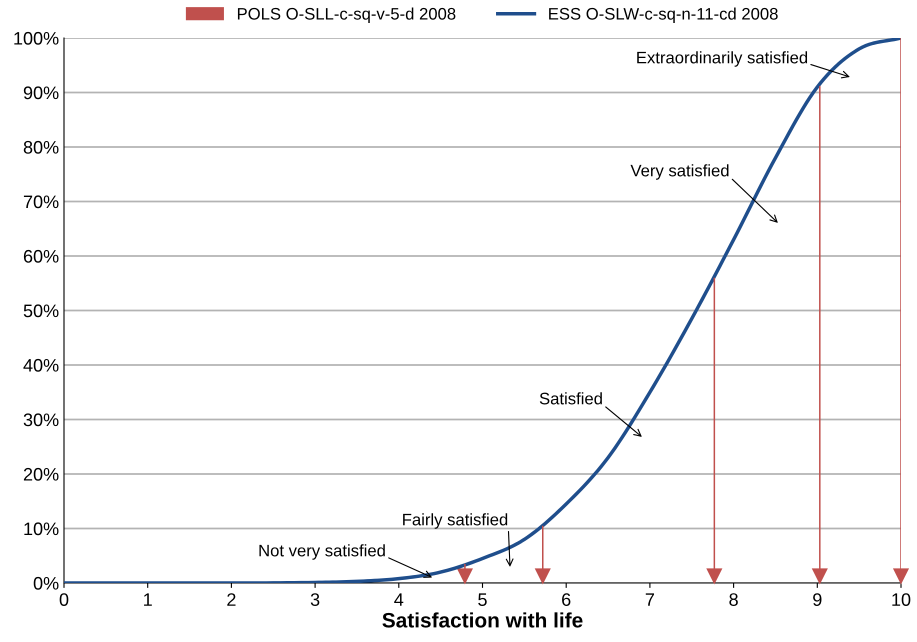 The width and height of the screenshot is (917, 642). I want to click on x-axis-title: Satisfaction with life, so click(482, 620).